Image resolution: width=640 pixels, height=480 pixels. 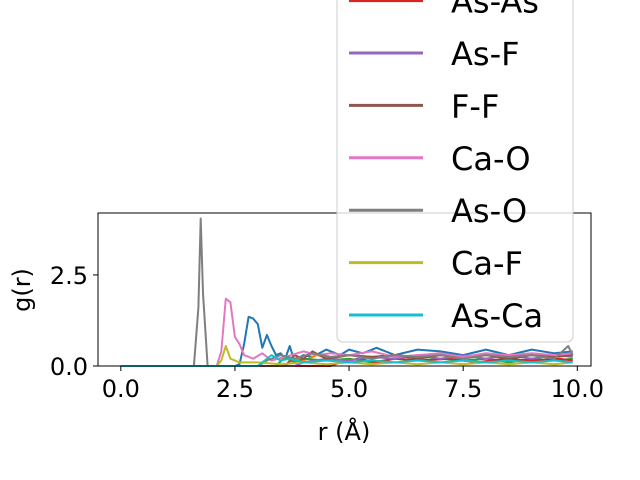 What do you see at coordinates (489, 211) in the screenshot?
I see `legend-label-as-o: As-O` at bounding box center [489, 211].